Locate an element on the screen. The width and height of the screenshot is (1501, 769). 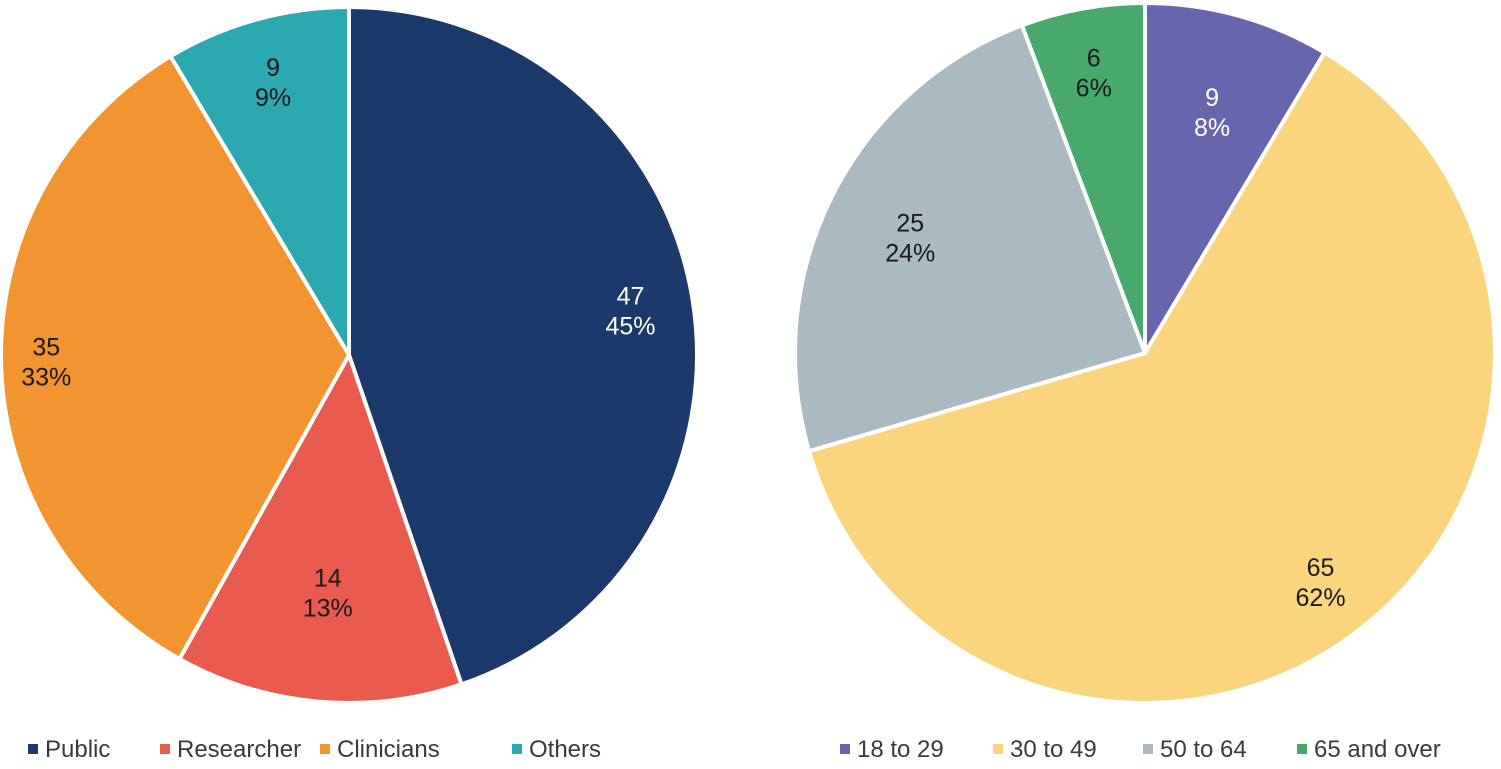
legend-label: Public is located at coordinates (77, 749).